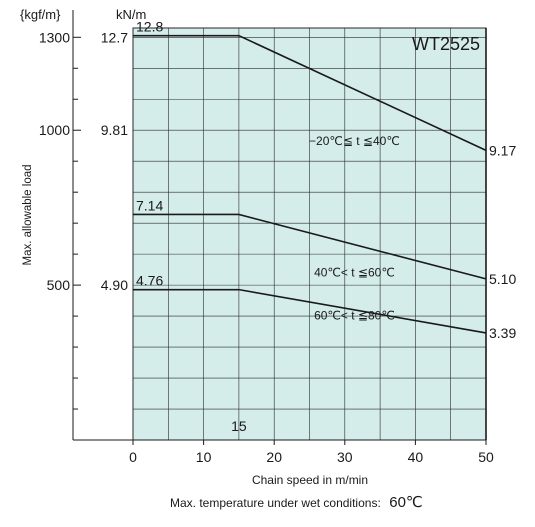 The image size is (535, 527). I want to click on x-tick-label: 30, so click(345, 457).